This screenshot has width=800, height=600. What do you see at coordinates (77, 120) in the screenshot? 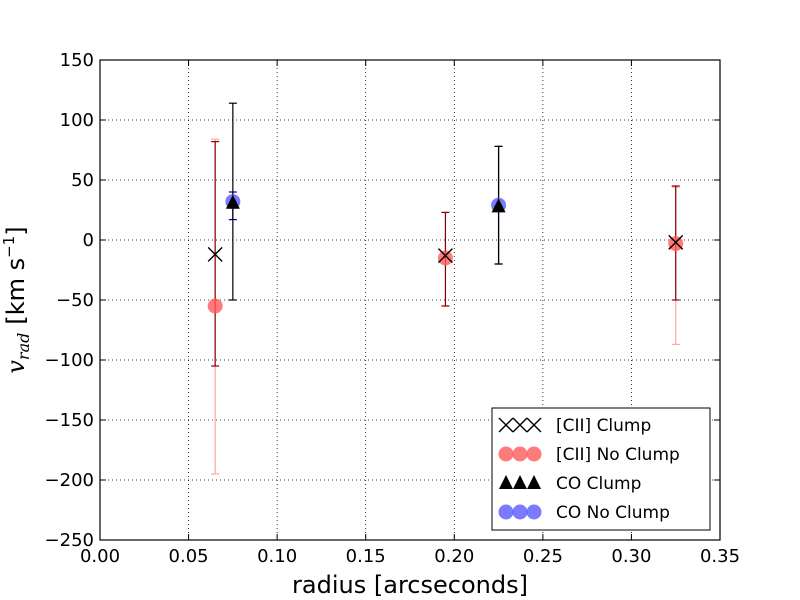
I see `y-tick-label: 100` at bounding box center [77, 120].